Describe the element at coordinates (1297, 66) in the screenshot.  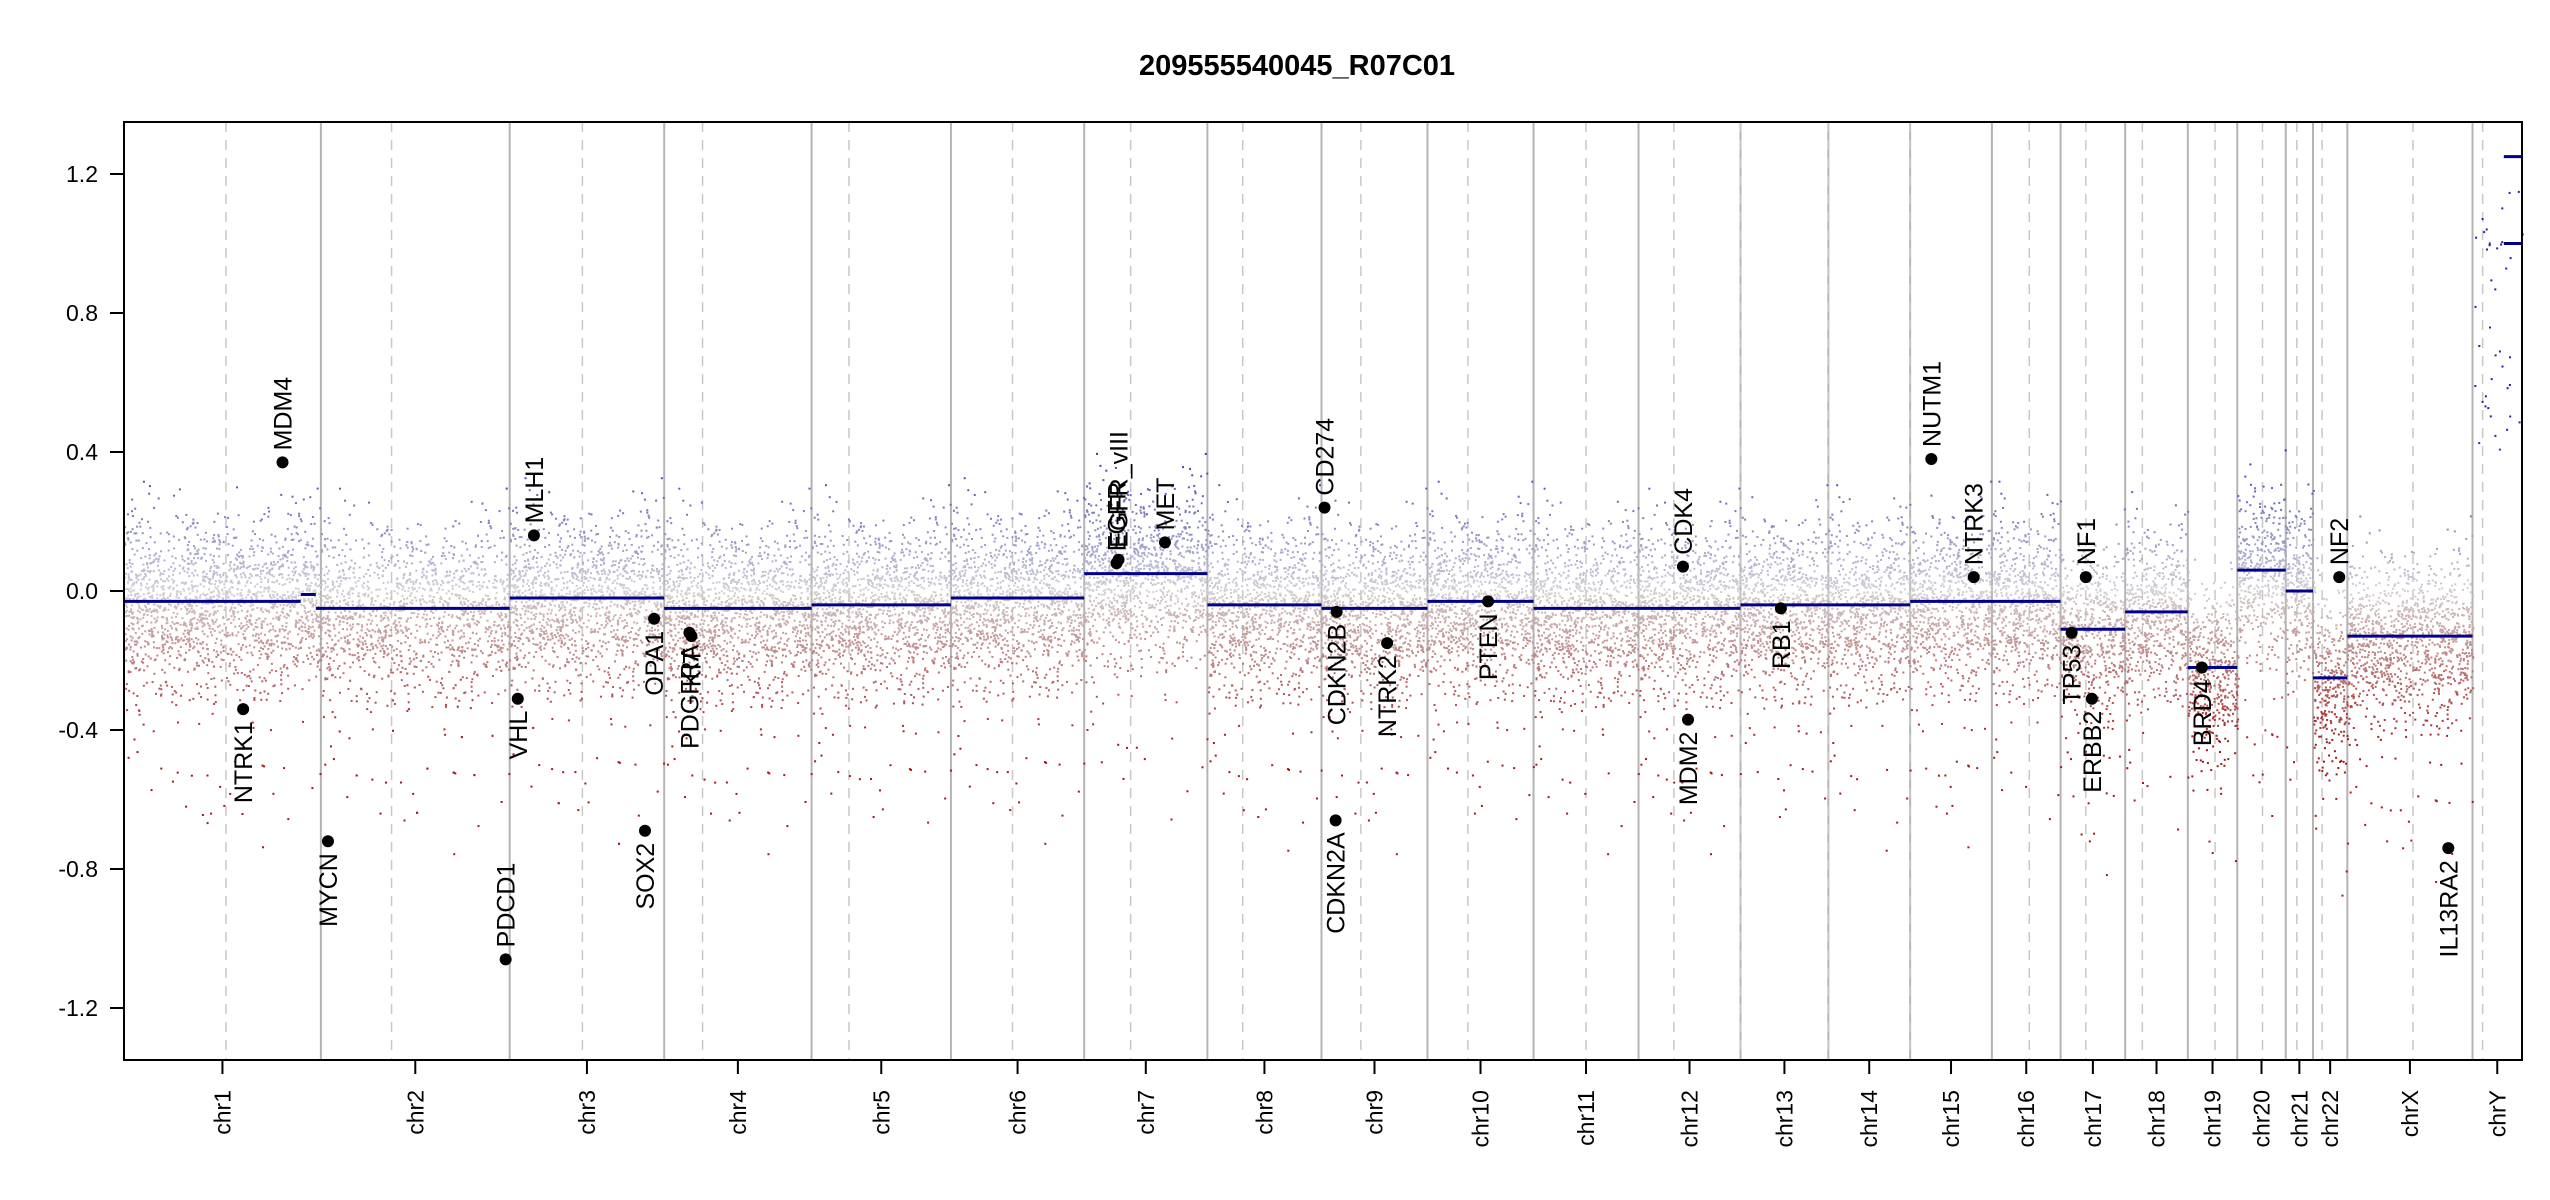
I see `chart-title: 209555540045_R07C01` at that location.